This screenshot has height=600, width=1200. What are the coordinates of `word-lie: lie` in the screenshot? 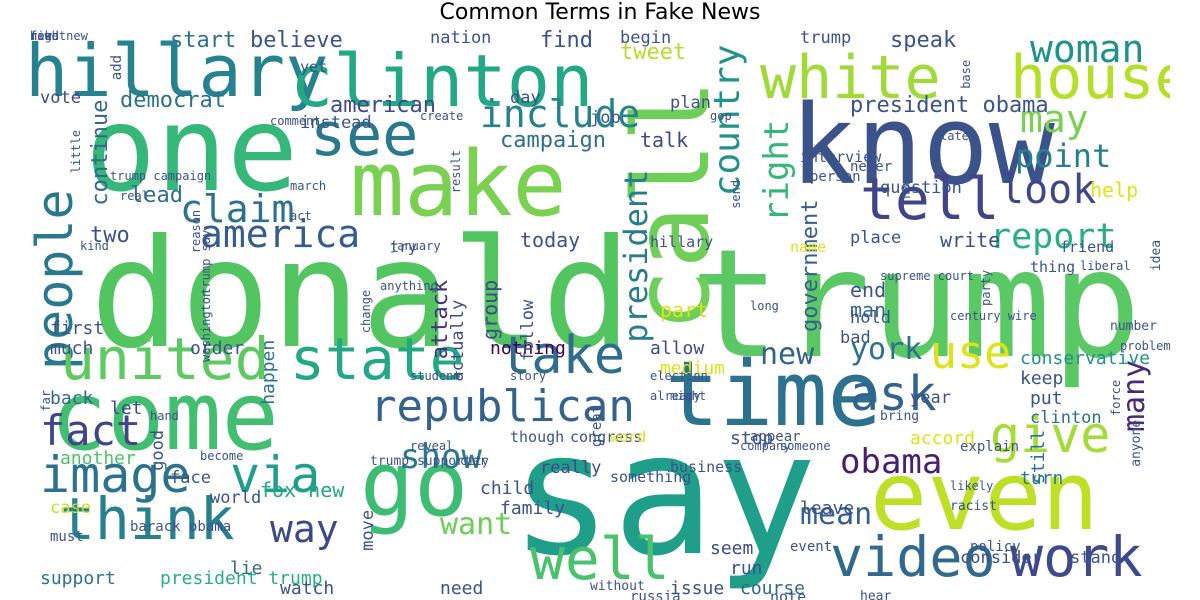 It's located at (246, 568).